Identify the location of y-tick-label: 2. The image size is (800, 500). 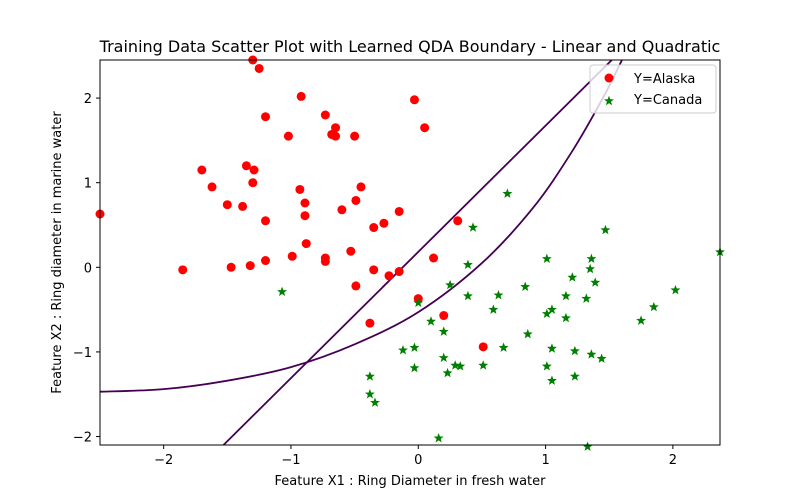
(88, 99).